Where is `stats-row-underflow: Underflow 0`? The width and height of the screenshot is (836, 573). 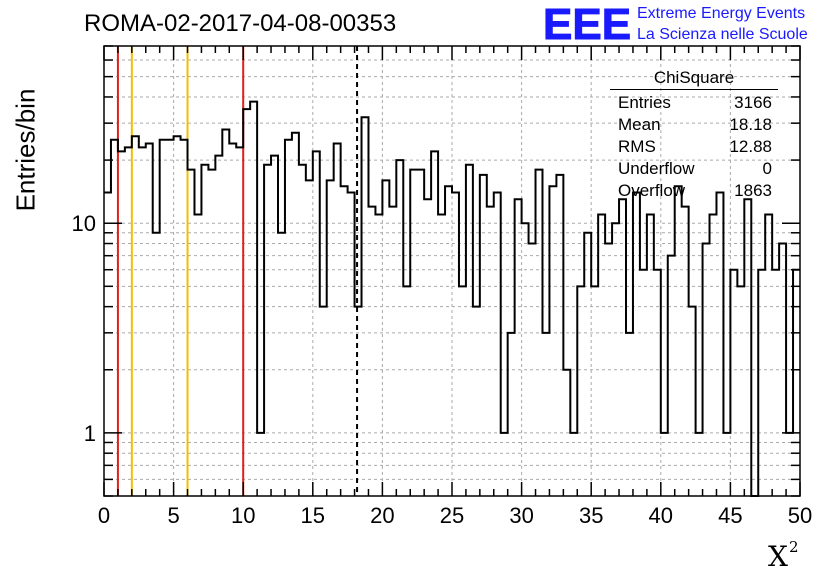
stats-row-underflow: Underflow 0 is located at coordinates (693, 169).